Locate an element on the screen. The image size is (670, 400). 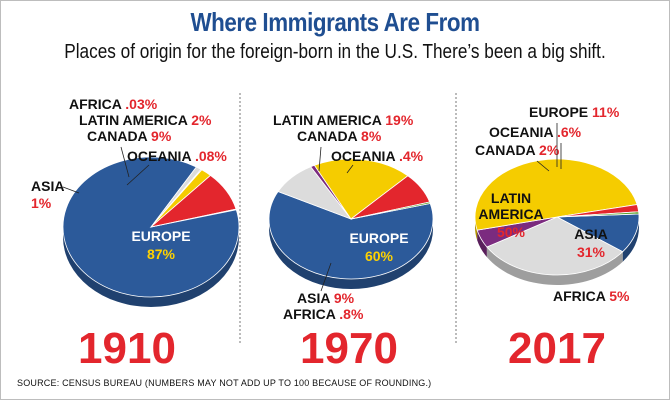
slice-side-asia-2017 is located at coordinates (554, 266).